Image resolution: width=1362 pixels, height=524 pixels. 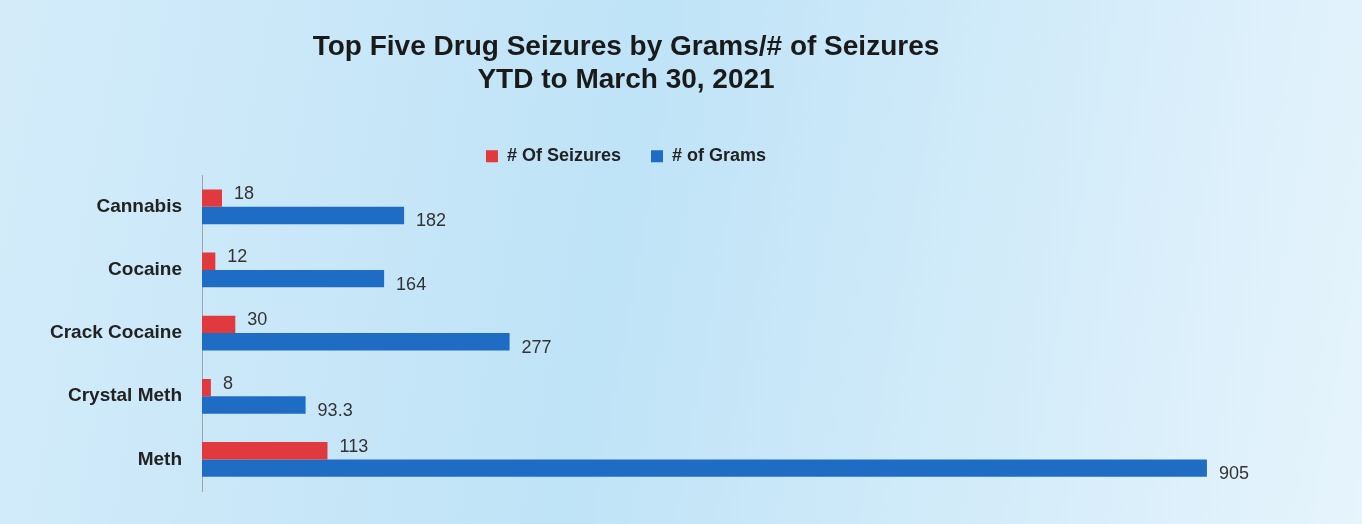 What do you see at coordinates (145, 269) in the screenshot?
I see `y-tick-label: Cocaine` at bounding box center [145, 269].